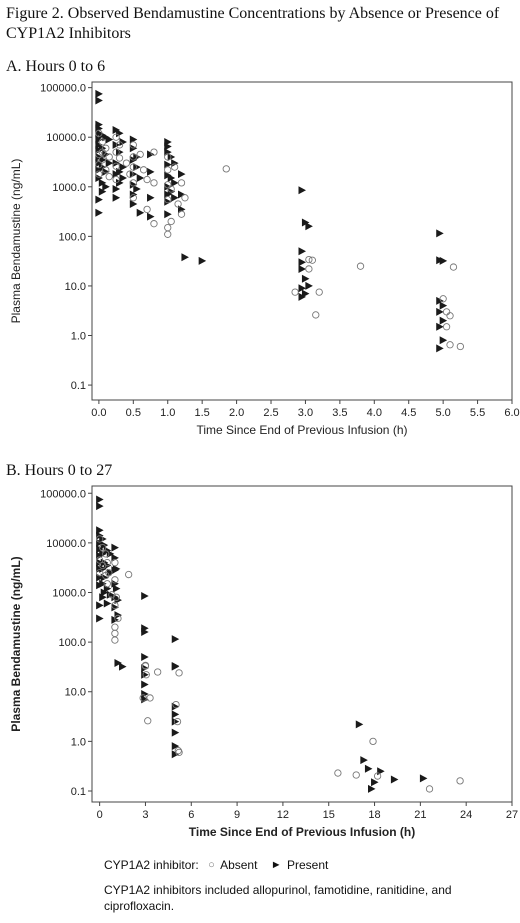  Describe the element at coordinates (66, 544) in the screenshot. I see `y-tick-label: 10000.0` at that location.